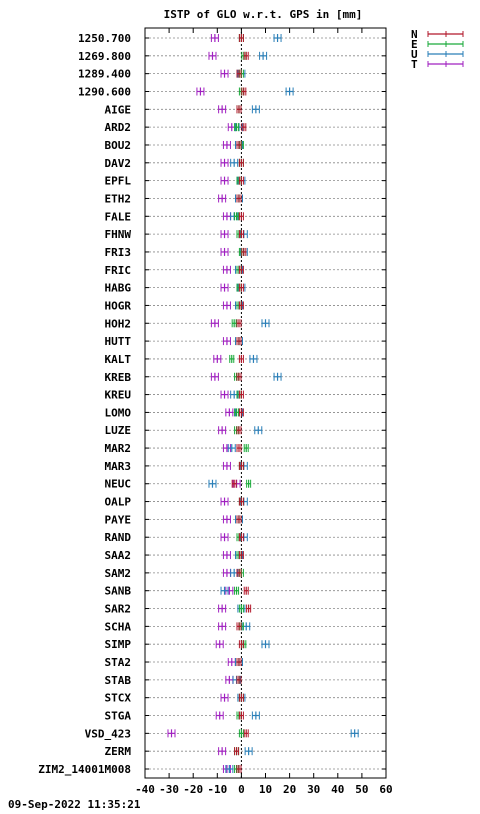  I want to click on x-tick-label: 50, so click(361, 789).